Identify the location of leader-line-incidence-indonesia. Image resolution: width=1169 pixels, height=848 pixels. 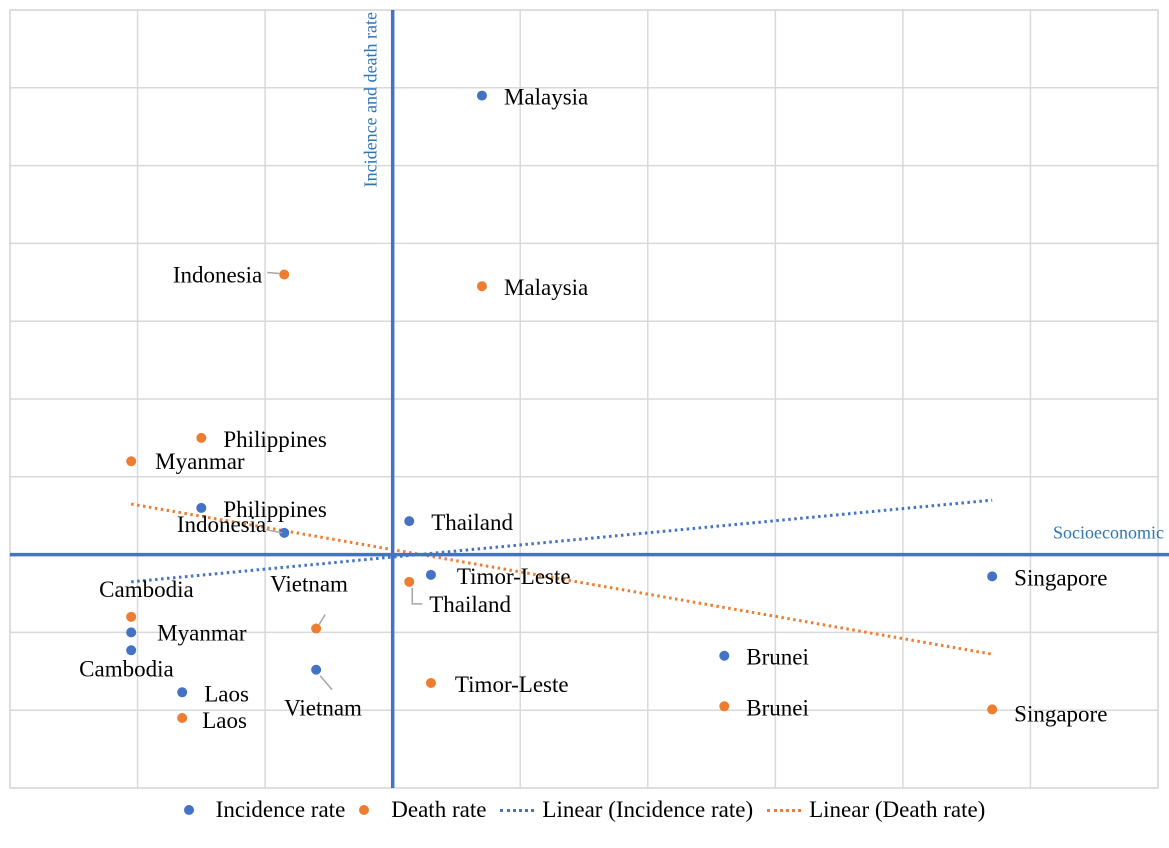
(274, 531).